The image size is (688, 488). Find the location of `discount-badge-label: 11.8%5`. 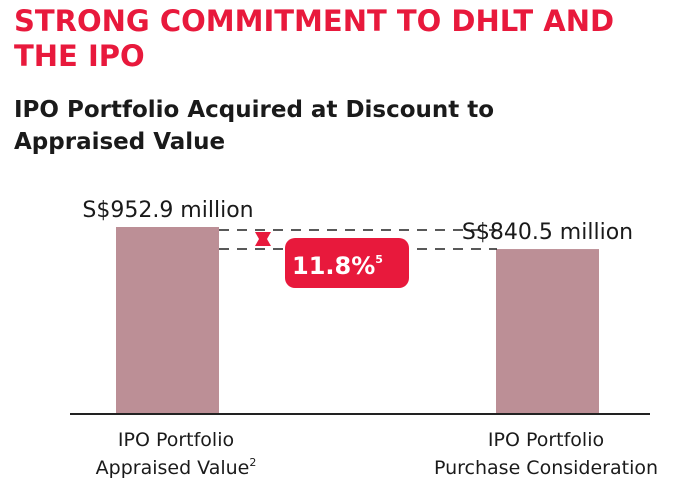

discount-badge-label: 11.8%5 is located at coordinates (337, 266).